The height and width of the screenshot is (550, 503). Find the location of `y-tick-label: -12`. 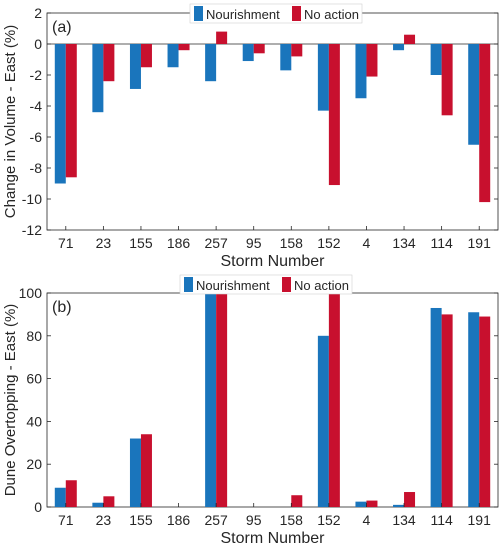

y-tick-label: -12 is located at coordinates (32, 230).